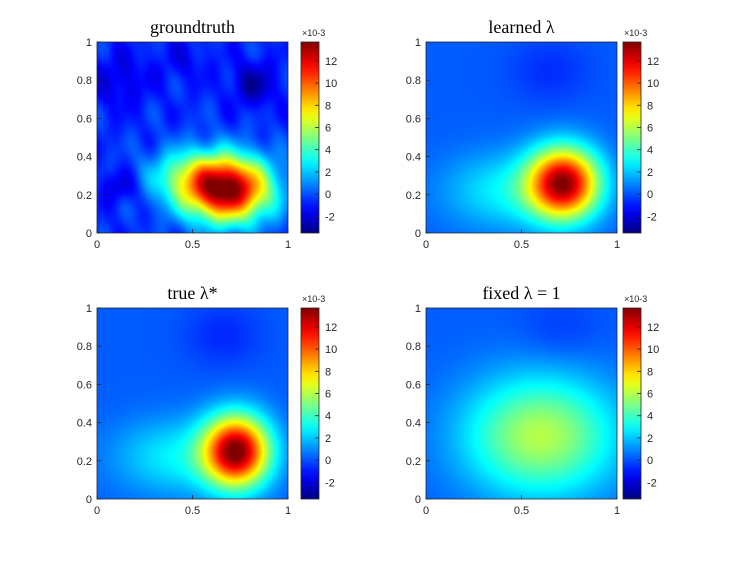 This screenshot has height=561, width=747. What do you see at coordinates (192, 293) in the screenshot?
I see `panel-title: true λ*` at bounding box center [192, 293].